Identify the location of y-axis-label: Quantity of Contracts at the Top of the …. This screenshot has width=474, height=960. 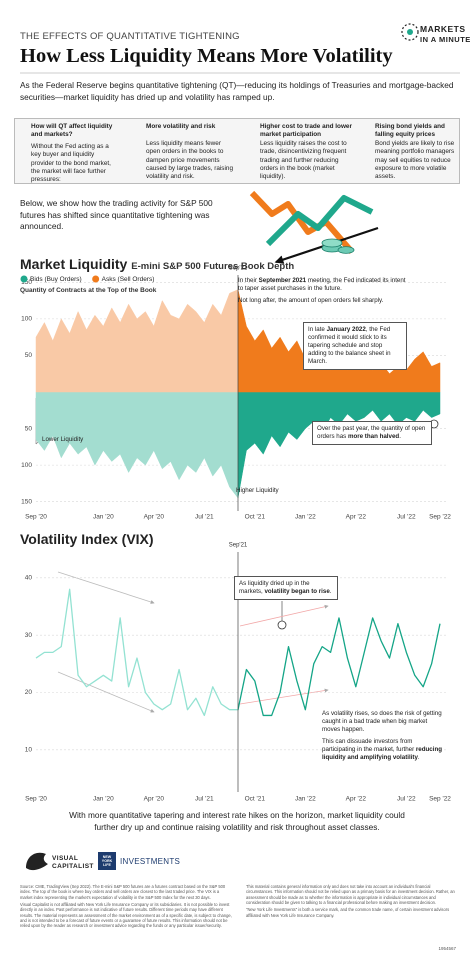
(88, 290).